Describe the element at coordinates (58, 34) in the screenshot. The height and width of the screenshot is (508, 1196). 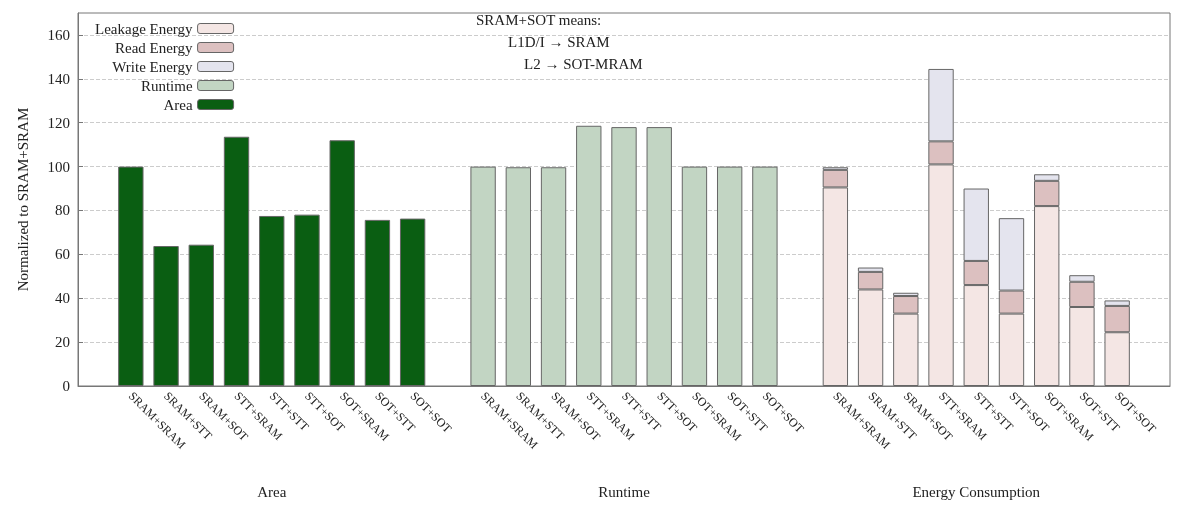
I see `y-tick-label: 160` at that location.